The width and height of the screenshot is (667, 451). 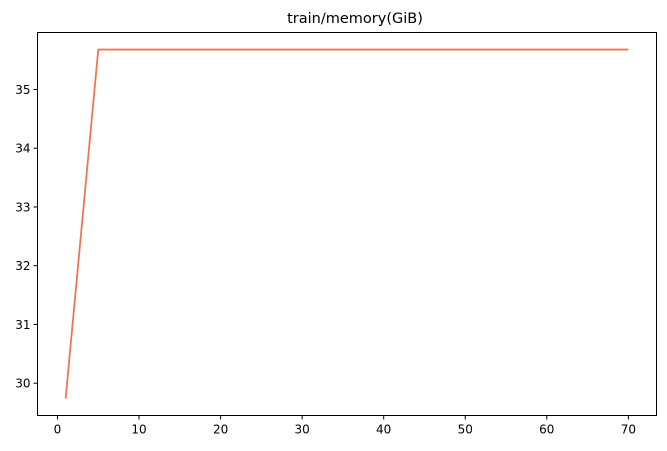 I want to click on x-tick-label: 20, so click(x=220, y=430).